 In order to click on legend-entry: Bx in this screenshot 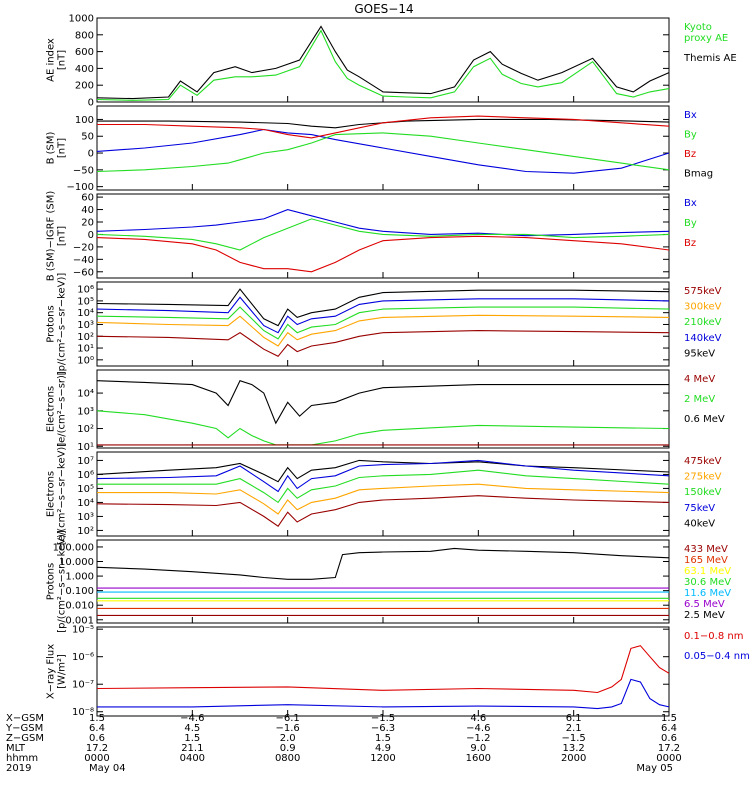, I will do `click(690, 203)`.